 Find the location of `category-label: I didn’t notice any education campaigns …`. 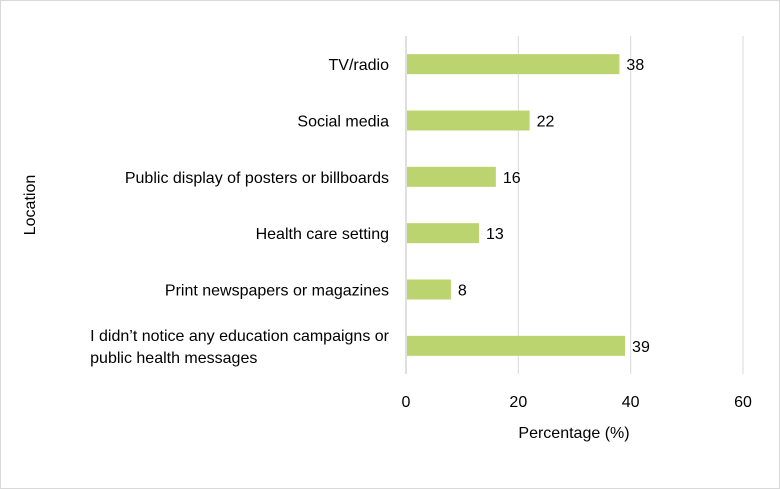

category-label: I didn’t notice any education campaigns … is located at coordinates (240, 336).